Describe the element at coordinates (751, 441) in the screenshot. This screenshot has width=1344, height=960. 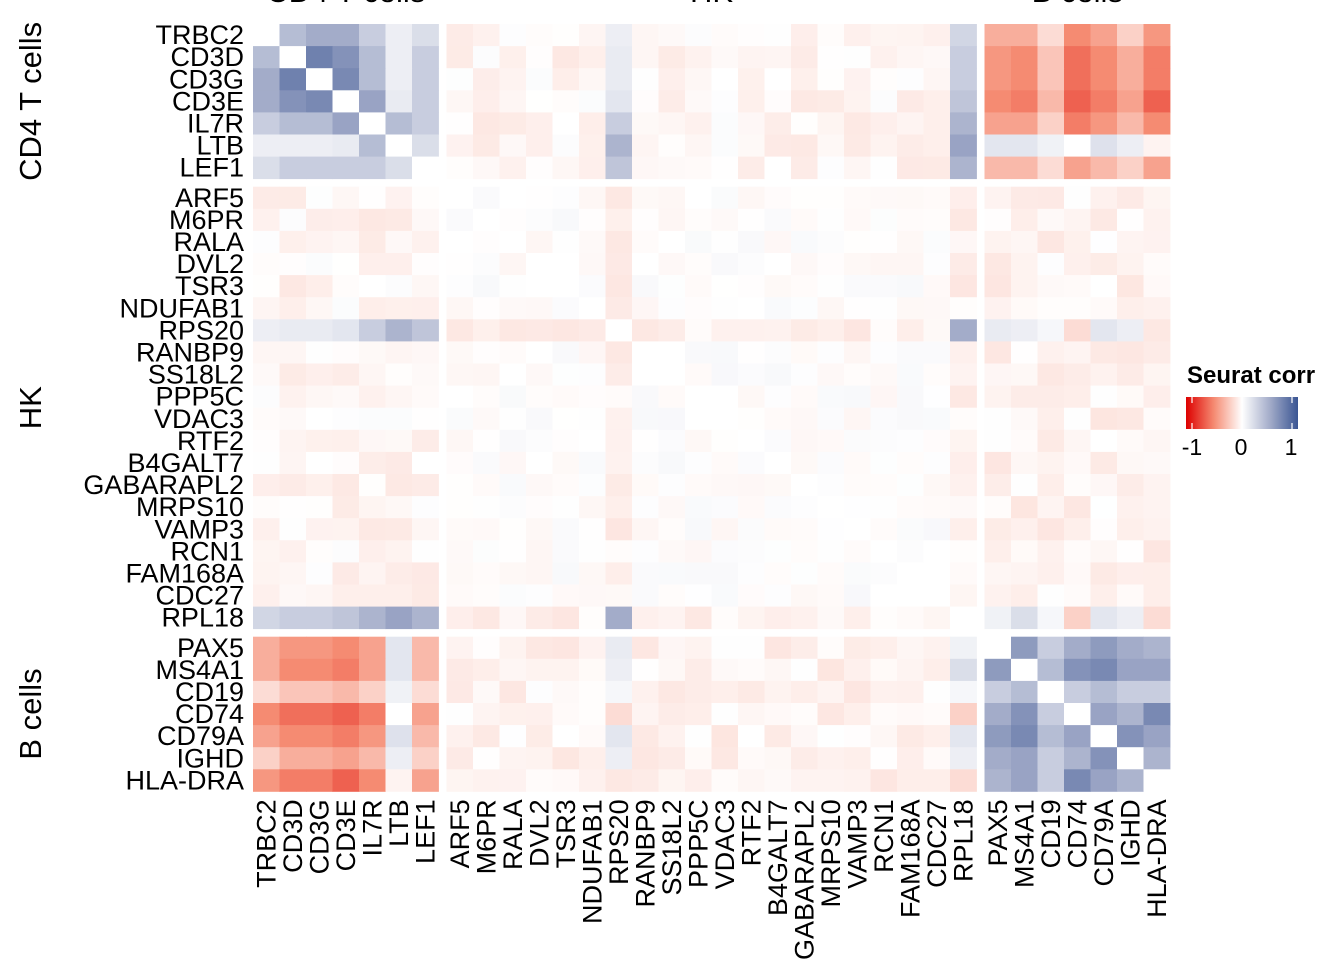
I see `heatmap-cell-RTF2-RTF2` at that location.